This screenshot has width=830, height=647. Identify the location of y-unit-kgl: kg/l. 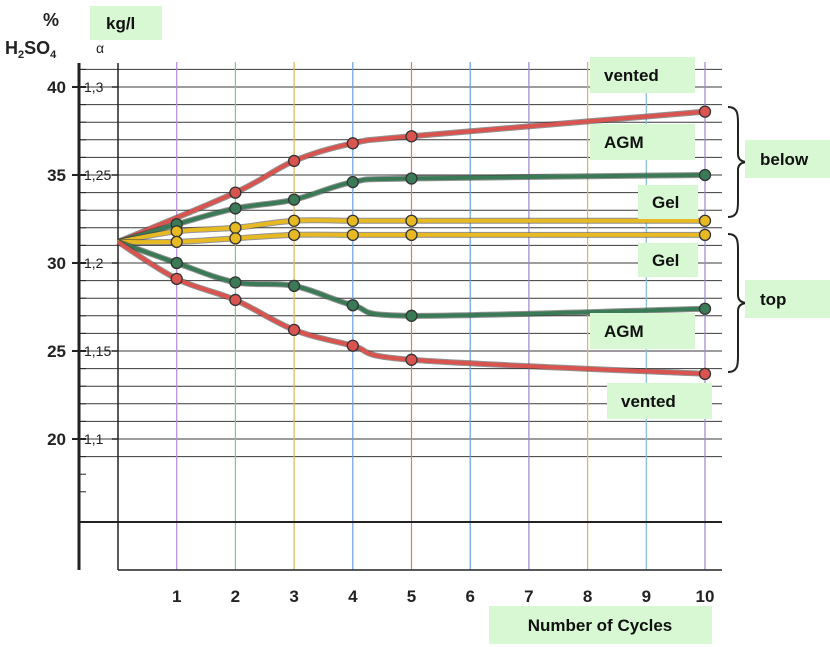
(120, 23).